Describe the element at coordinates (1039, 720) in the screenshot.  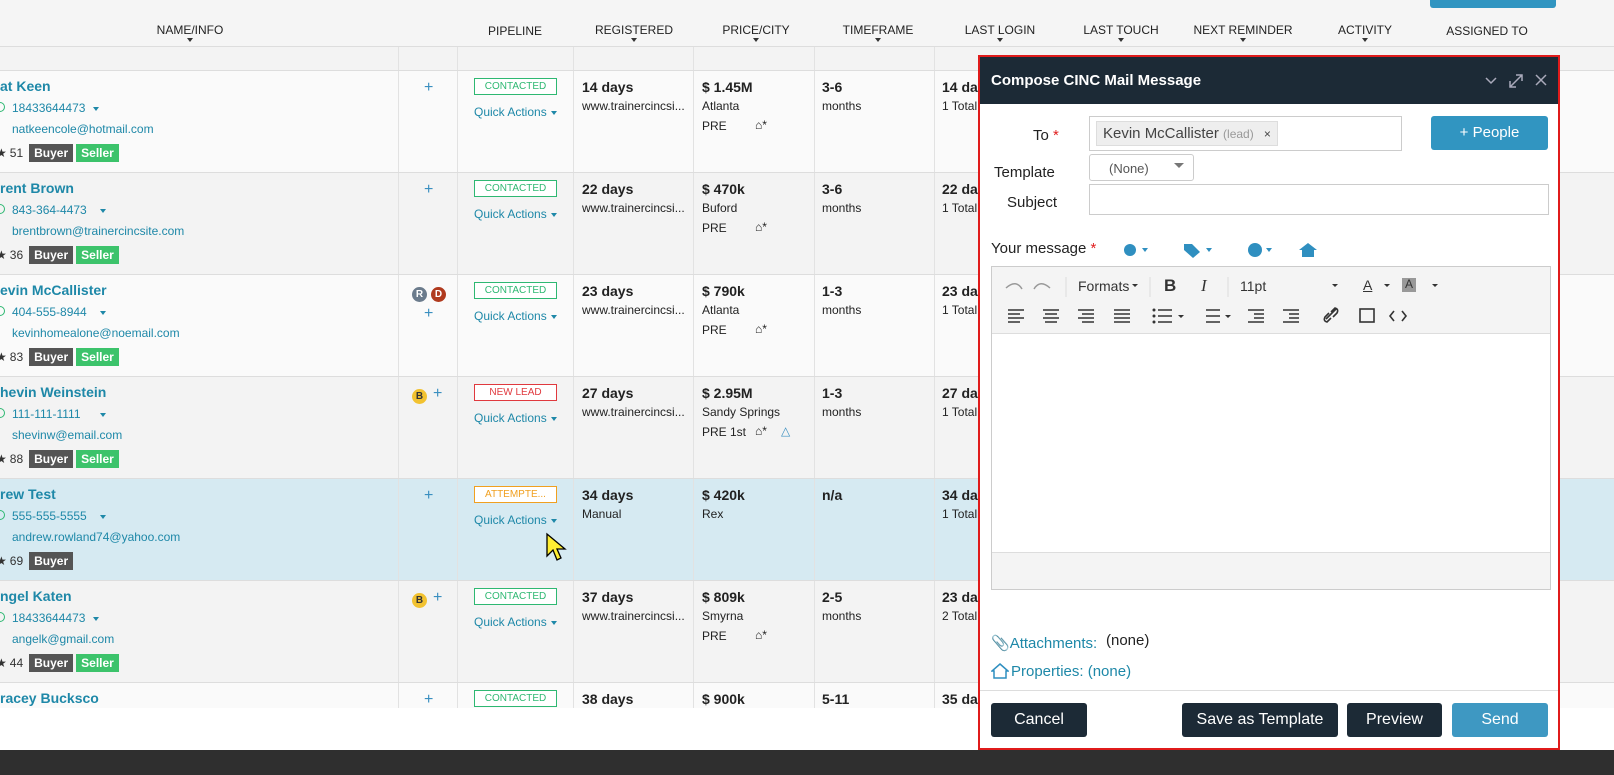
I see `cancel-button: Cancel` at that location.